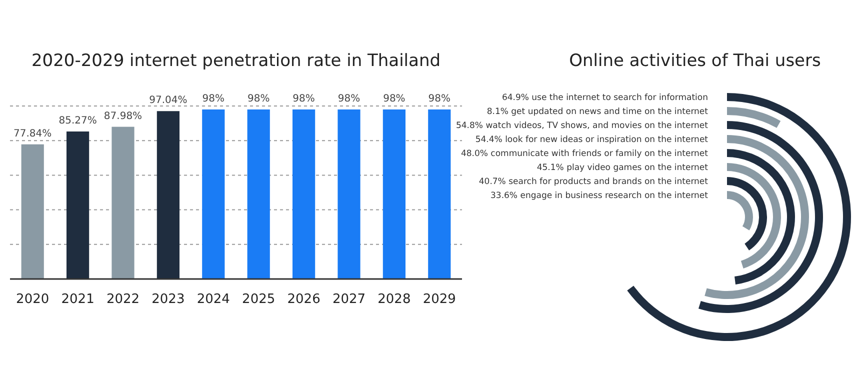  Describe the element at coordinates (550, 167) in the screenshot. I see `data-label: 45.1%` at that location.